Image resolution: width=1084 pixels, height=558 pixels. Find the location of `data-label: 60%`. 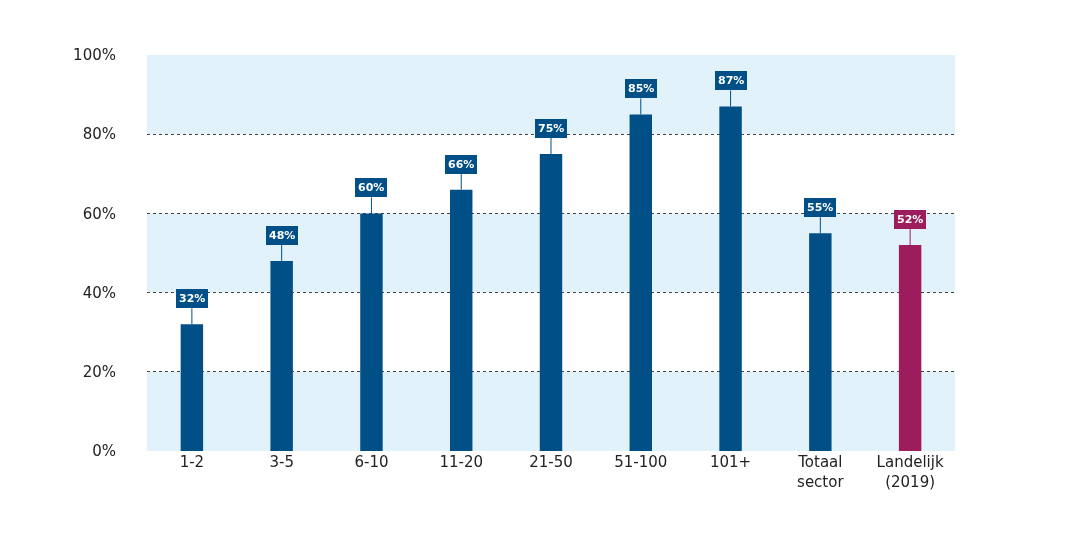

data-label: 60% is located at coordinates (371, 187).